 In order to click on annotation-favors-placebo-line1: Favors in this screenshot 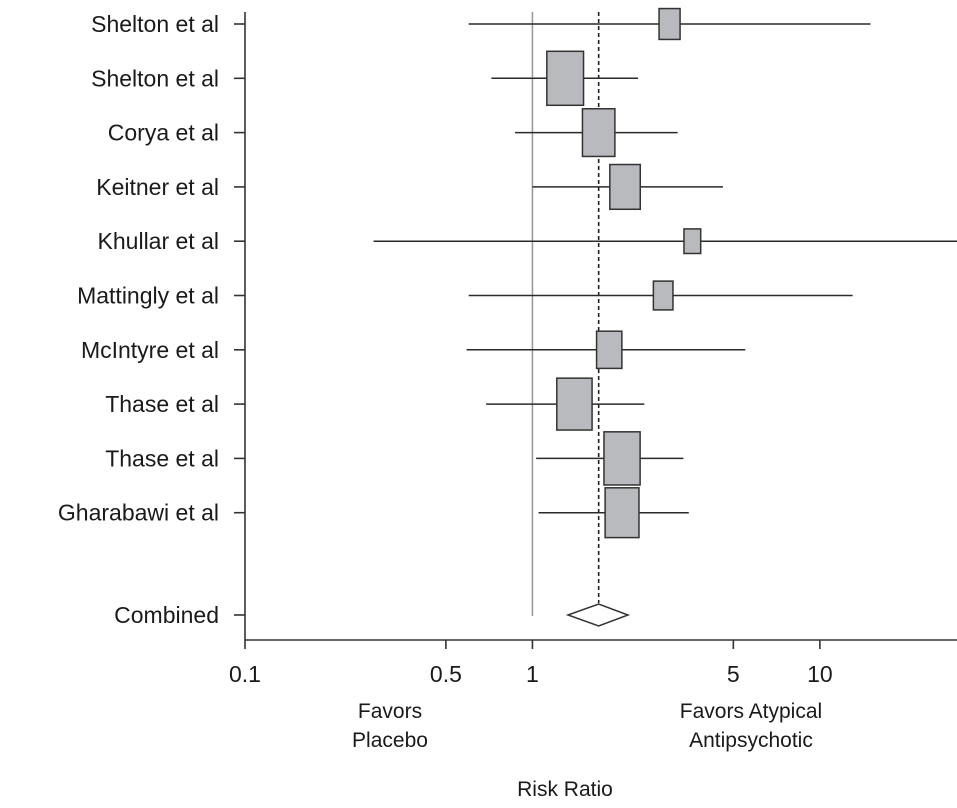, I will do `click(390, 711)`.